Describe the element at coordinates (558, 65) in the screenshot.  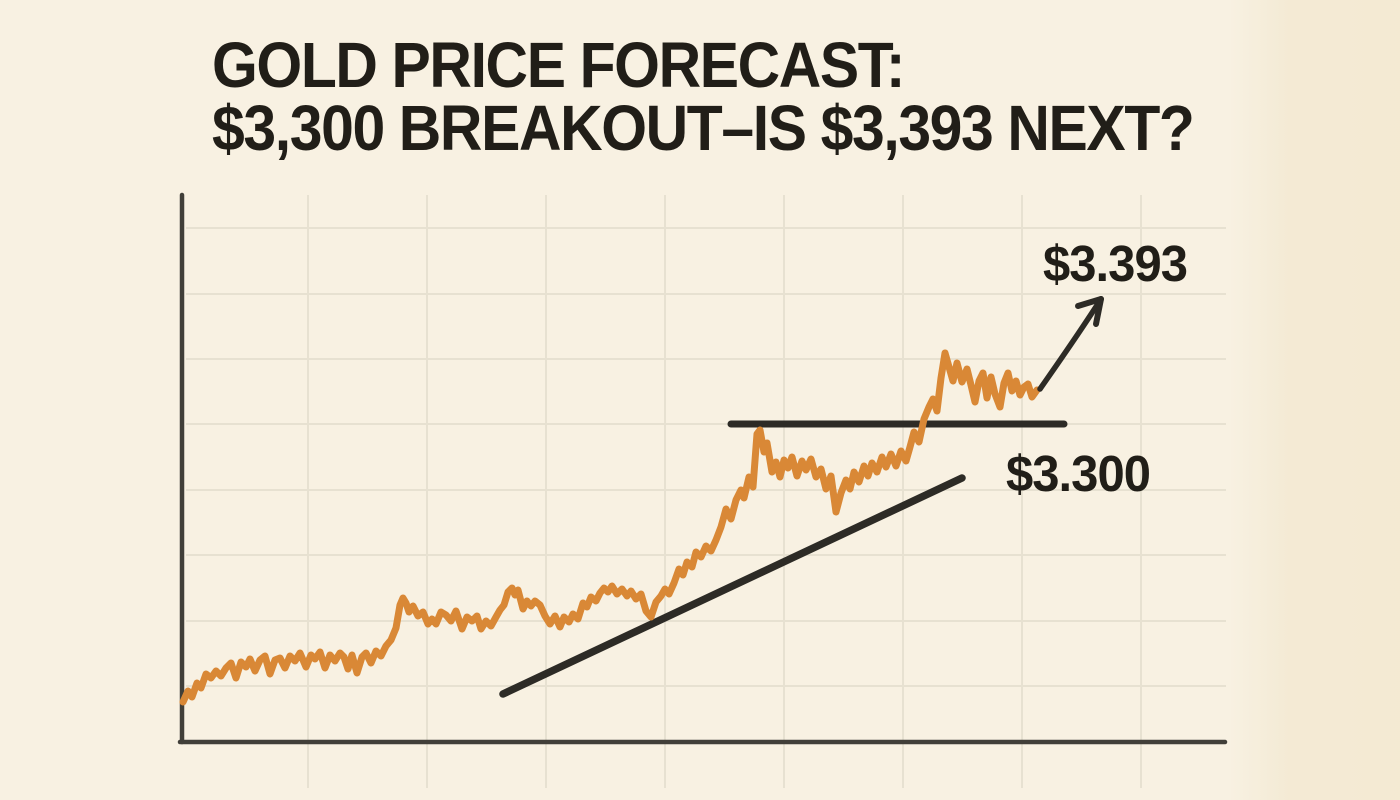
I see `title-line-1: GOLD PRICE FORECAST:` at that location.